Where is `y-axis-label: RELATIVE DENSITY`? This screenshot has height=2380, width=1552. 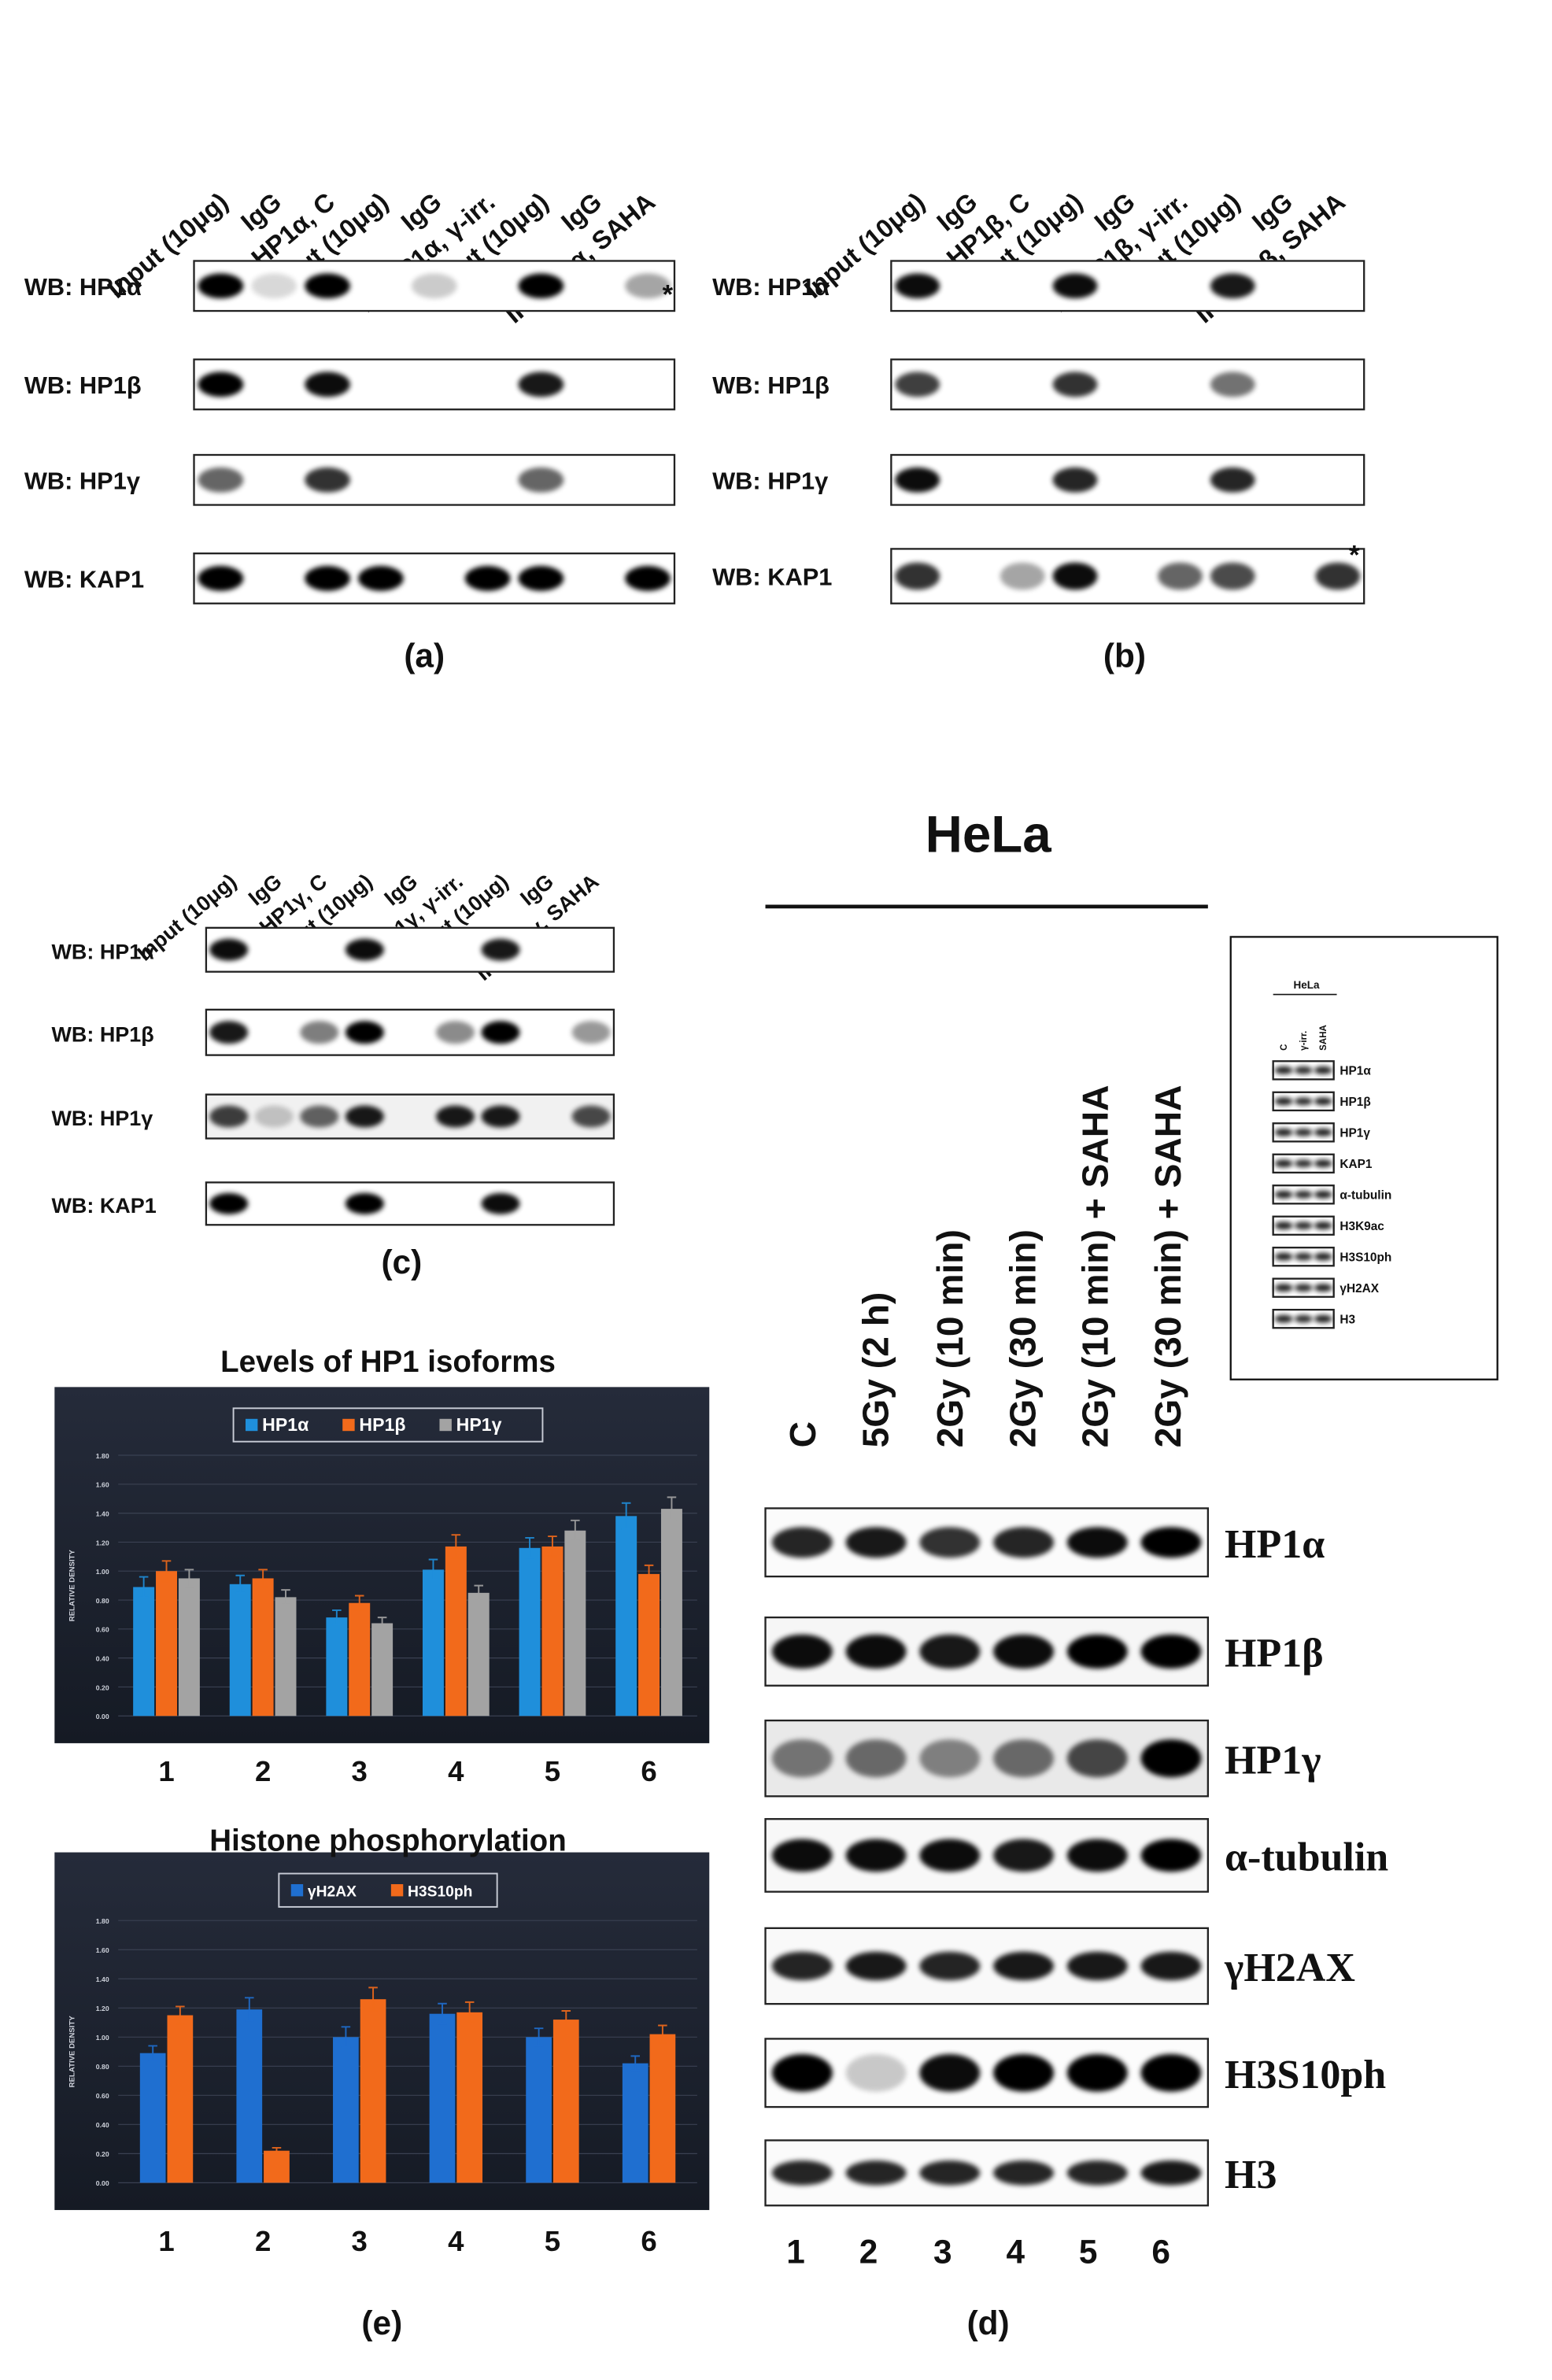
y-axis-label: RELATIVE DENSITY is located at coordinates (72, 1585).